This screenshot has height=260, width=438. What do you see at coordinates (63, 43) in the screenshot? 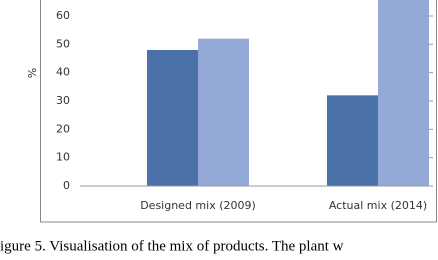
I see `y-tick-label: 50` at bounding box center [63, 43].